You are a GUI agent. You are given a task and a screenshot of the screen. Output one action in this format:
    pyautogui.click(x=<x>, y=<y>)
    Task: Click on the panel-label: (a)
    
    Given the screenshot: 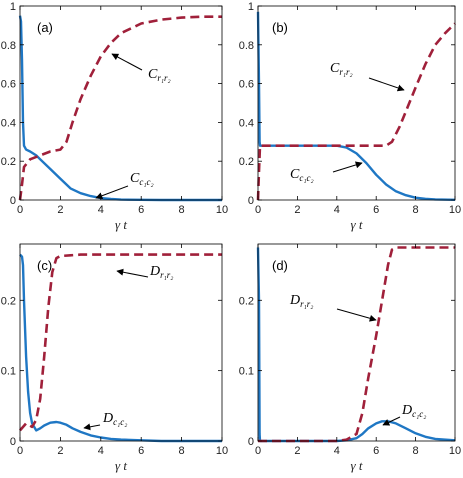 What is the action you would take?
    pyautogui.click(x=45, y=27)
    